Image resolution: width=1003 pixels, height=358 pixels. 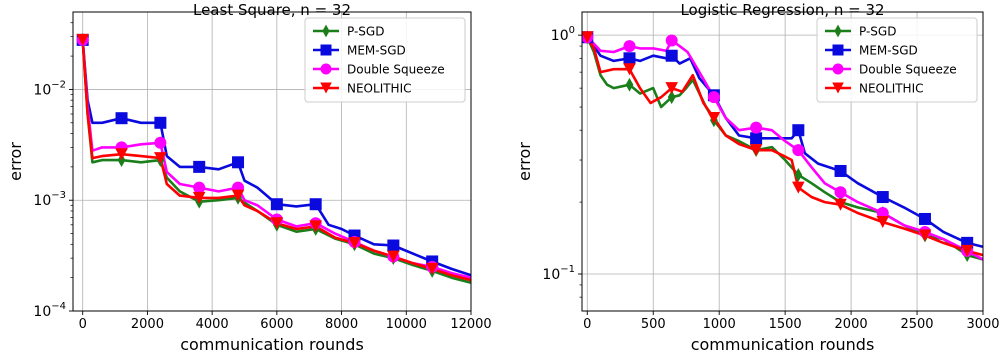 I want to click on x-tick-label: 500, so click(x=653, y=324).